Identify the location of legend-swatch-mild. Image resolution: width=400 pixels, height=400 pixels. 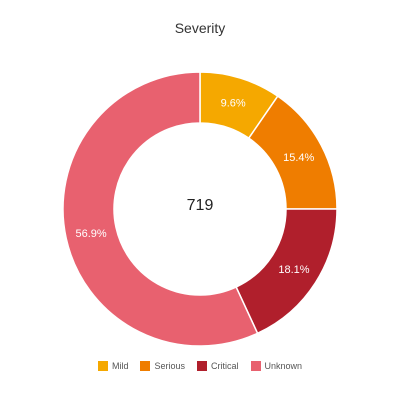
(102, 366).